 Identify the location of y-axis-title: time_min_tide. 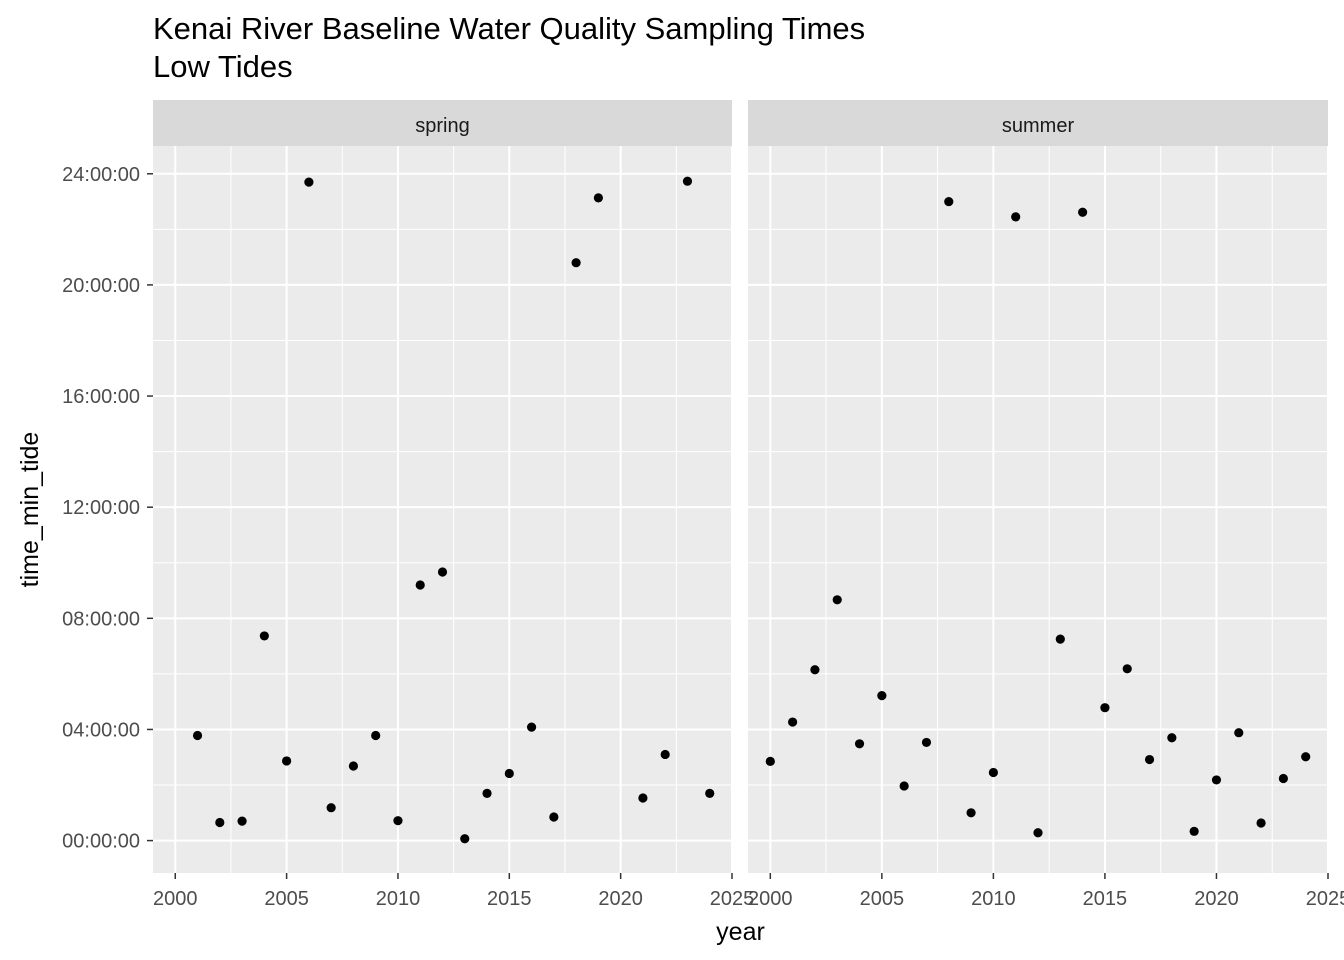
(30, 510).